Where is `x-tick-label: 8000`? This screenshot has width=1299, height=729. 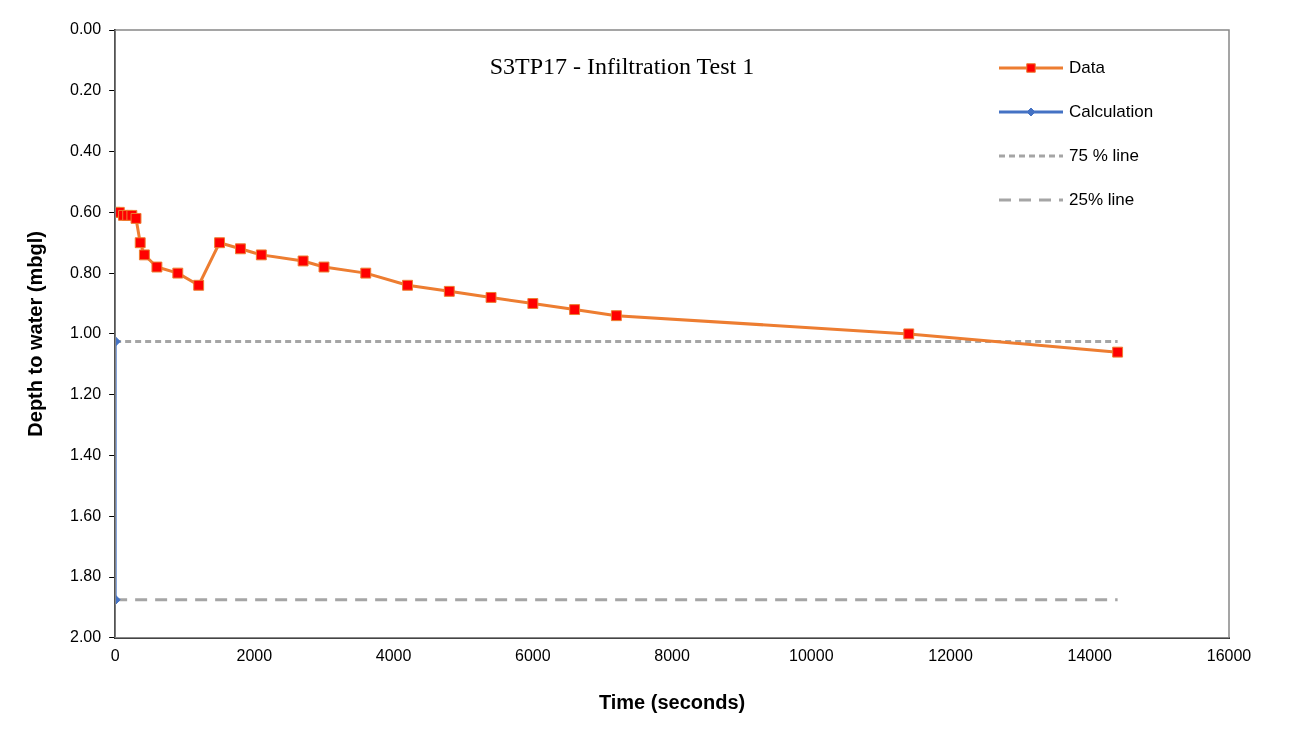
x-tick-label: 8000 is located at coordinates (672, 655).